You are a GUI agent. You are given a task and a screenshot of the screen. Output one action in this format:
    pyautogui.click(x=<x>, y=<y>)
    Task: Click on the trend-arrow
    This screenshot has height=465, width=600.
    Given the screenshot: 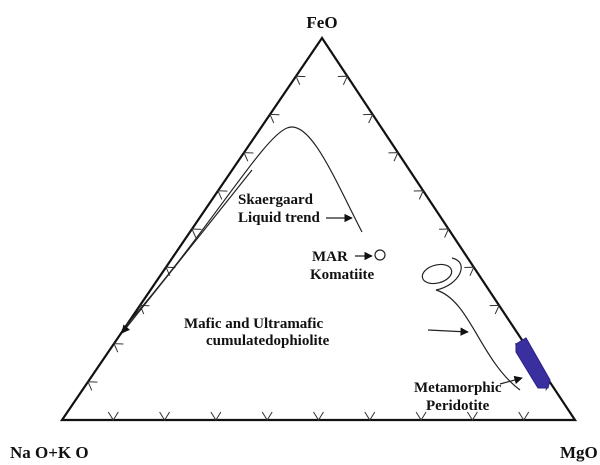 What is the action you would take?
    pyautogui.click(x=187, y=251)
    